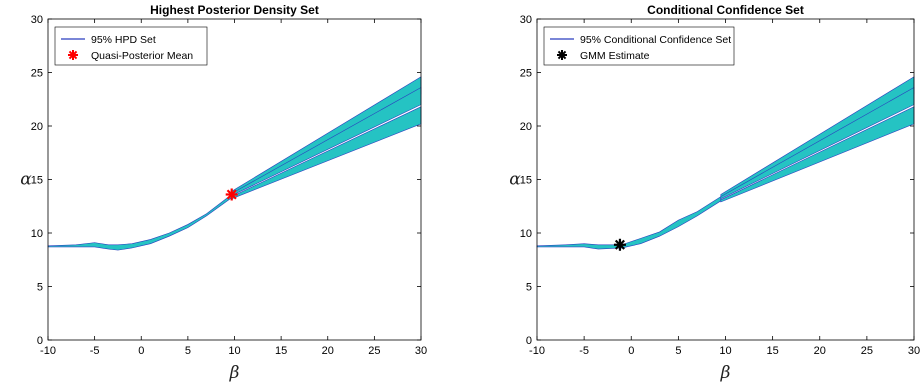 This screenshot has height=387, width=922. Describe the element at coordinates (615, 56) in the screenshot. I see `legend-entry: GMM Estimate` at that location.